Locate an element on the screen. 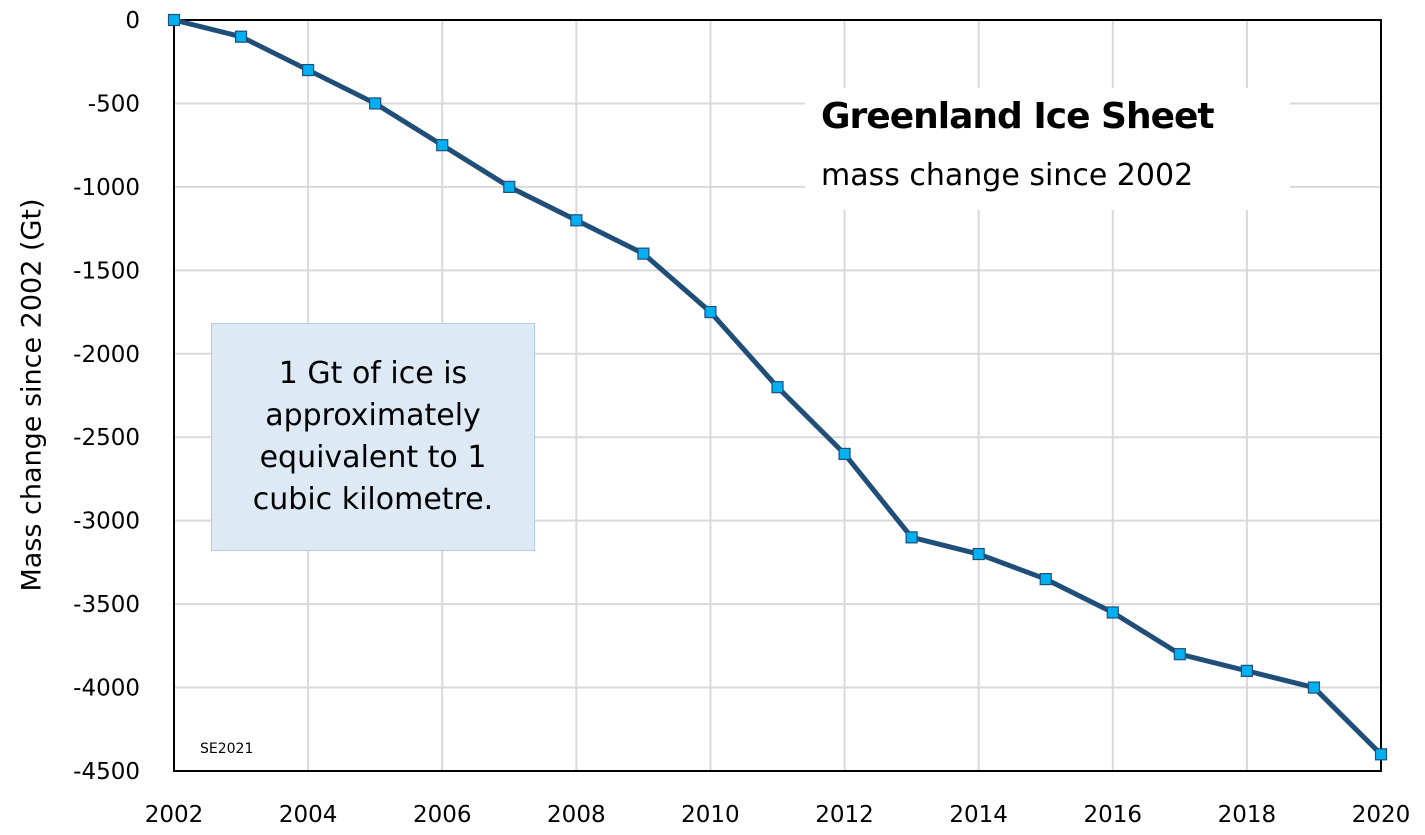 Image resolution: width=1425 pixels, height=835 pixels. credit-label: SE2021 is located at coordinates (227, 749).